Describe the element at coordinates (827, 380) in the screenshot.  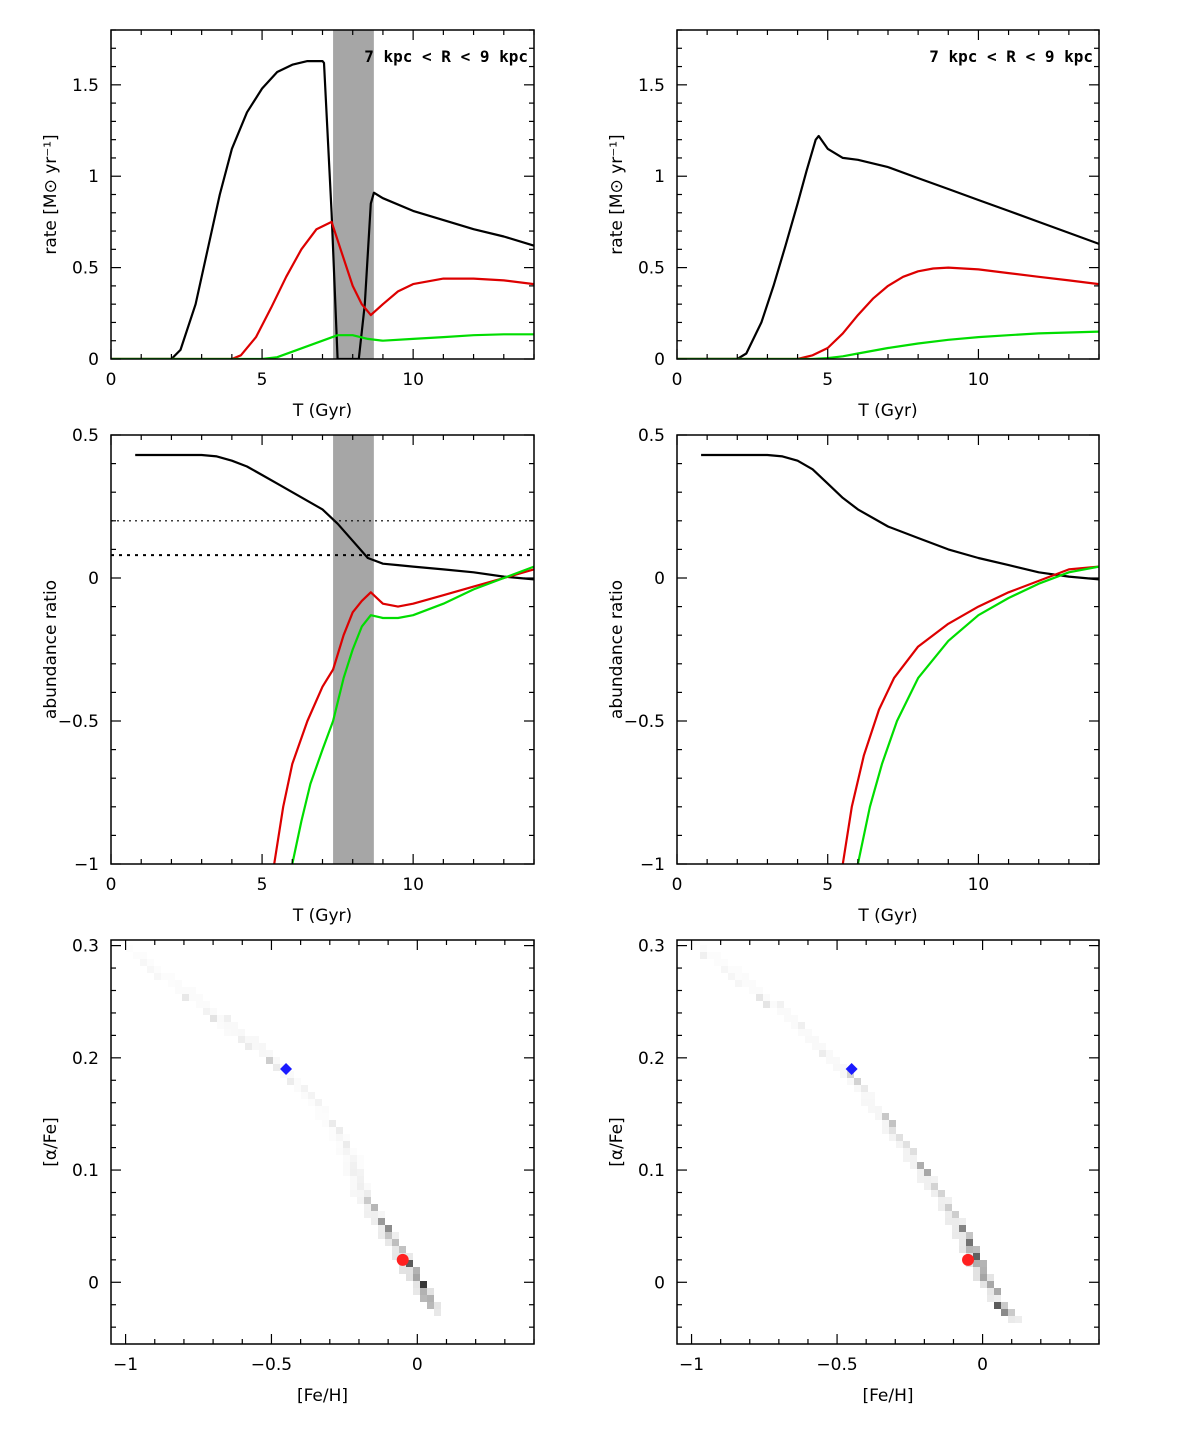
I see `x-tick-label: 5` at that location.